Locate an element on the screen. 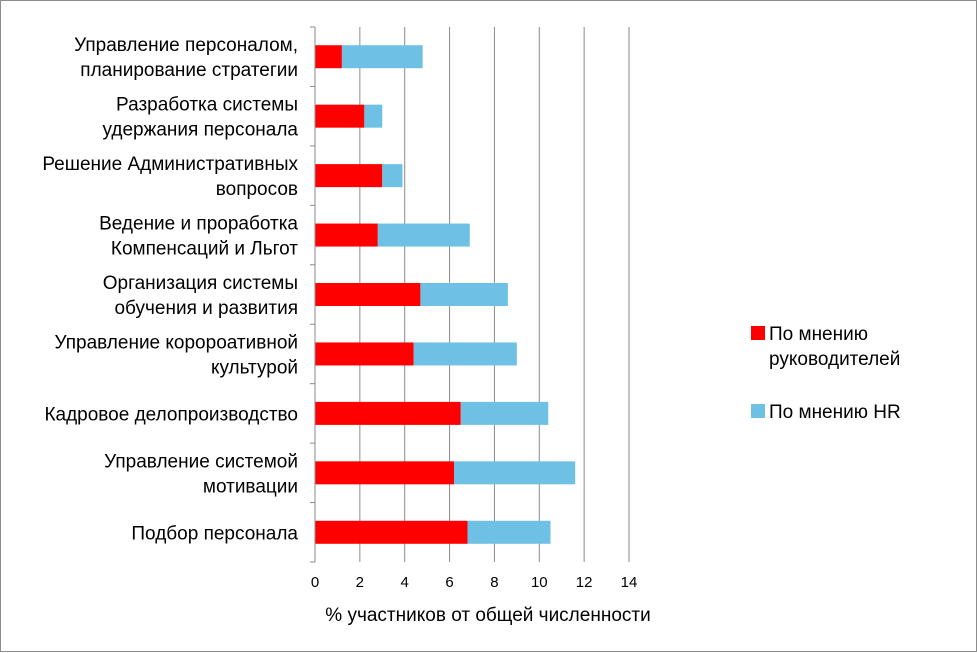 This screenshot has width=977, height=653. category-label: Ведение и проработка Компенсаций и Льгот is located at coordinates (198, 237).